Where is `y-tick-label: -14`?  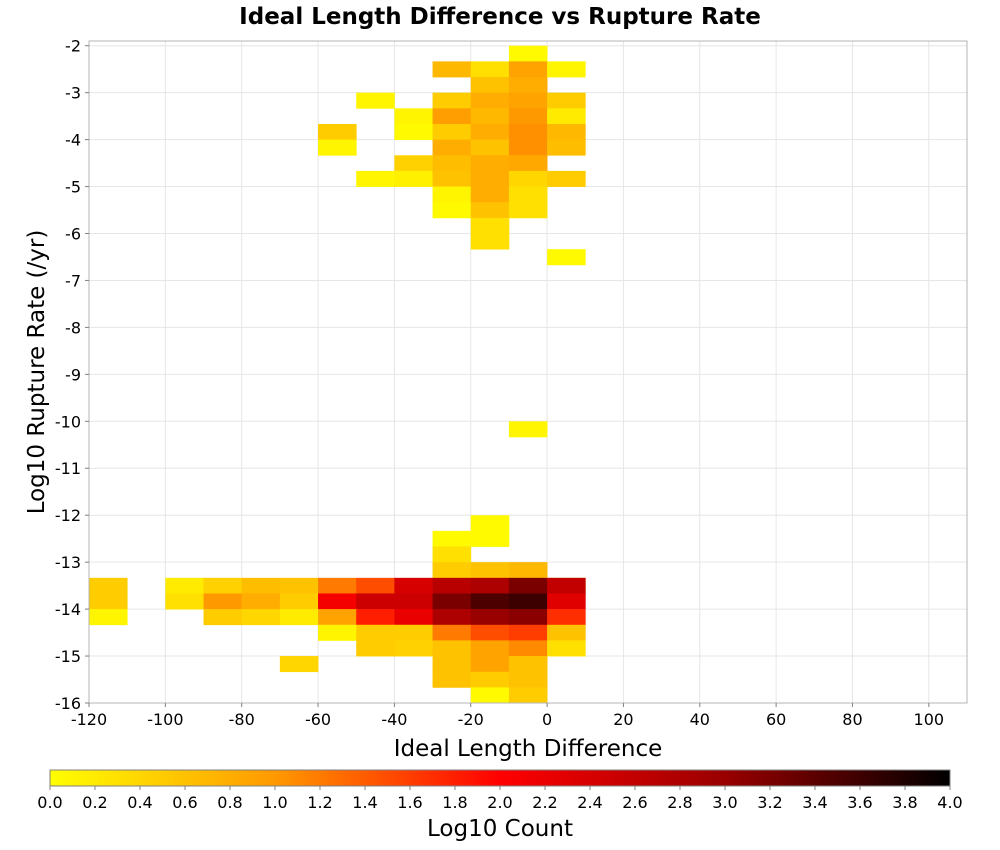
y-tick-label: -14 is located at coordinates (68, 609).